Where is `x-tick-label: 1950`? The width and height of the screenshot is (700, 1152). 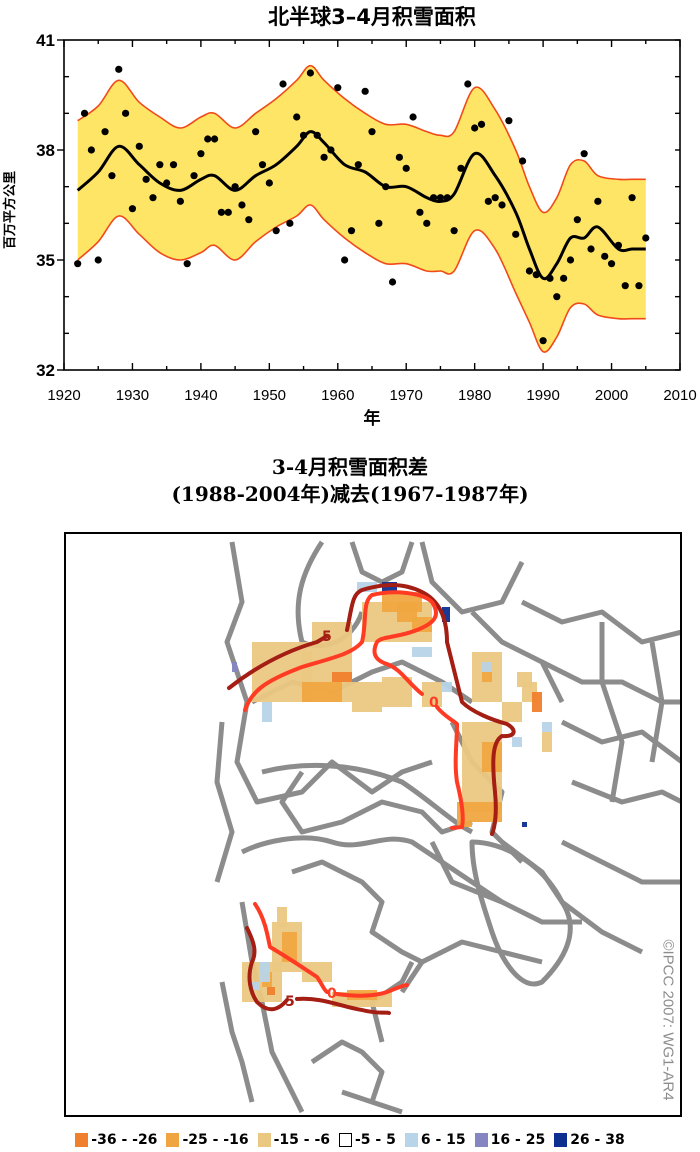
x-tick-label: 1950 is located at coordinates (269, 395).